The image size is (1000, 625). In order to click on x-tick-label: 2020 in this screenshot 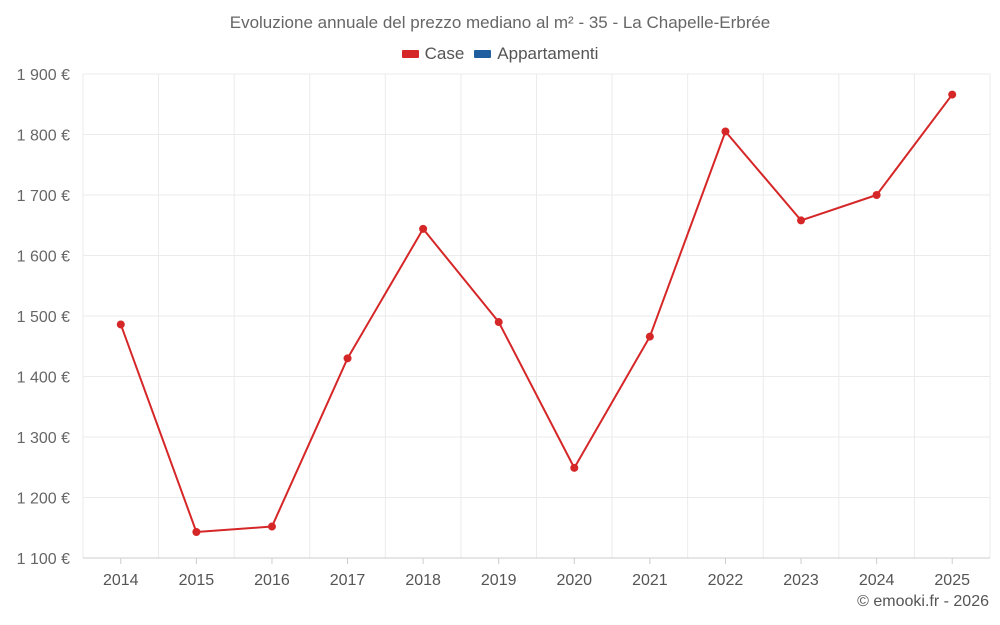, I will do `click(574, 580)`.